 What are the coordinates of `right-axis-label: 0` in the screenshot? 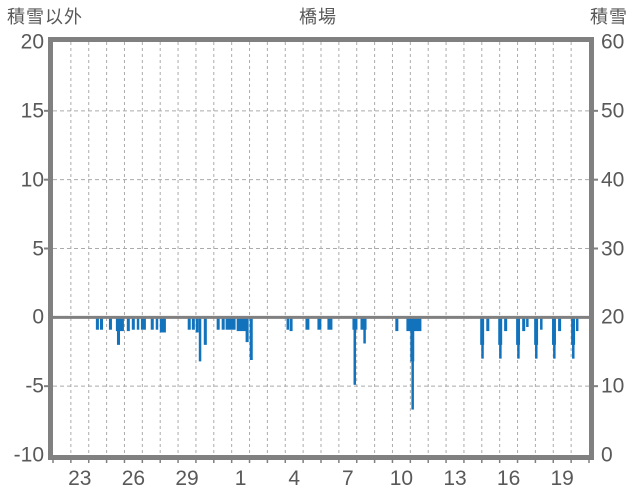 It's located at (607, 455).